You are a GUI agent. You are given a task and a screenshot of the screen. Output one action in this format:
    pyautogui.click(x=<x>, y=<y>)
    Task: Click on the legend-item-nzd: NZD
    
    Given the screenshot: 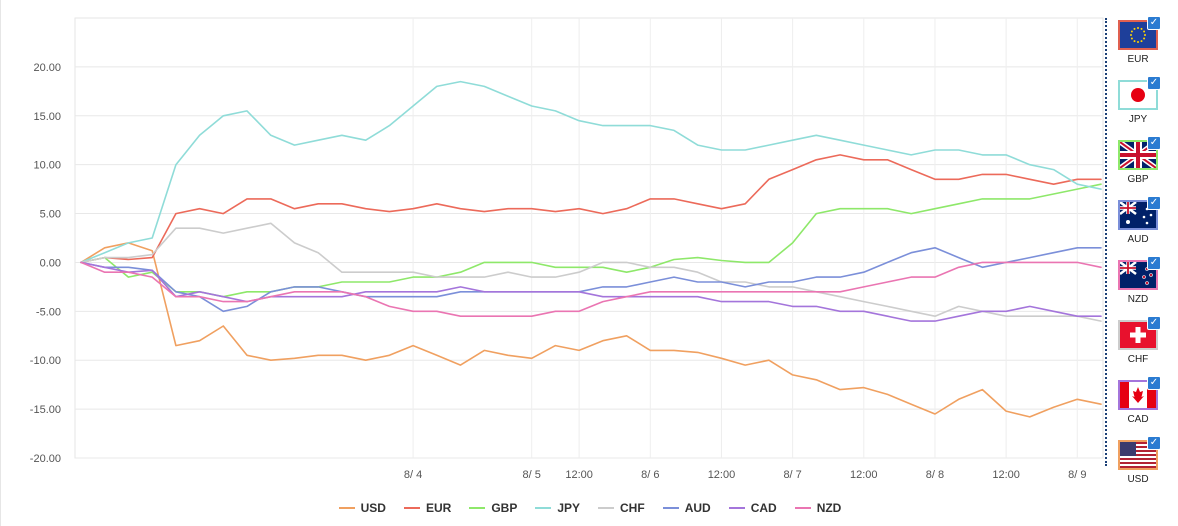 What is the action you would take?
    pyautogui.click(x=818, y=508)
    